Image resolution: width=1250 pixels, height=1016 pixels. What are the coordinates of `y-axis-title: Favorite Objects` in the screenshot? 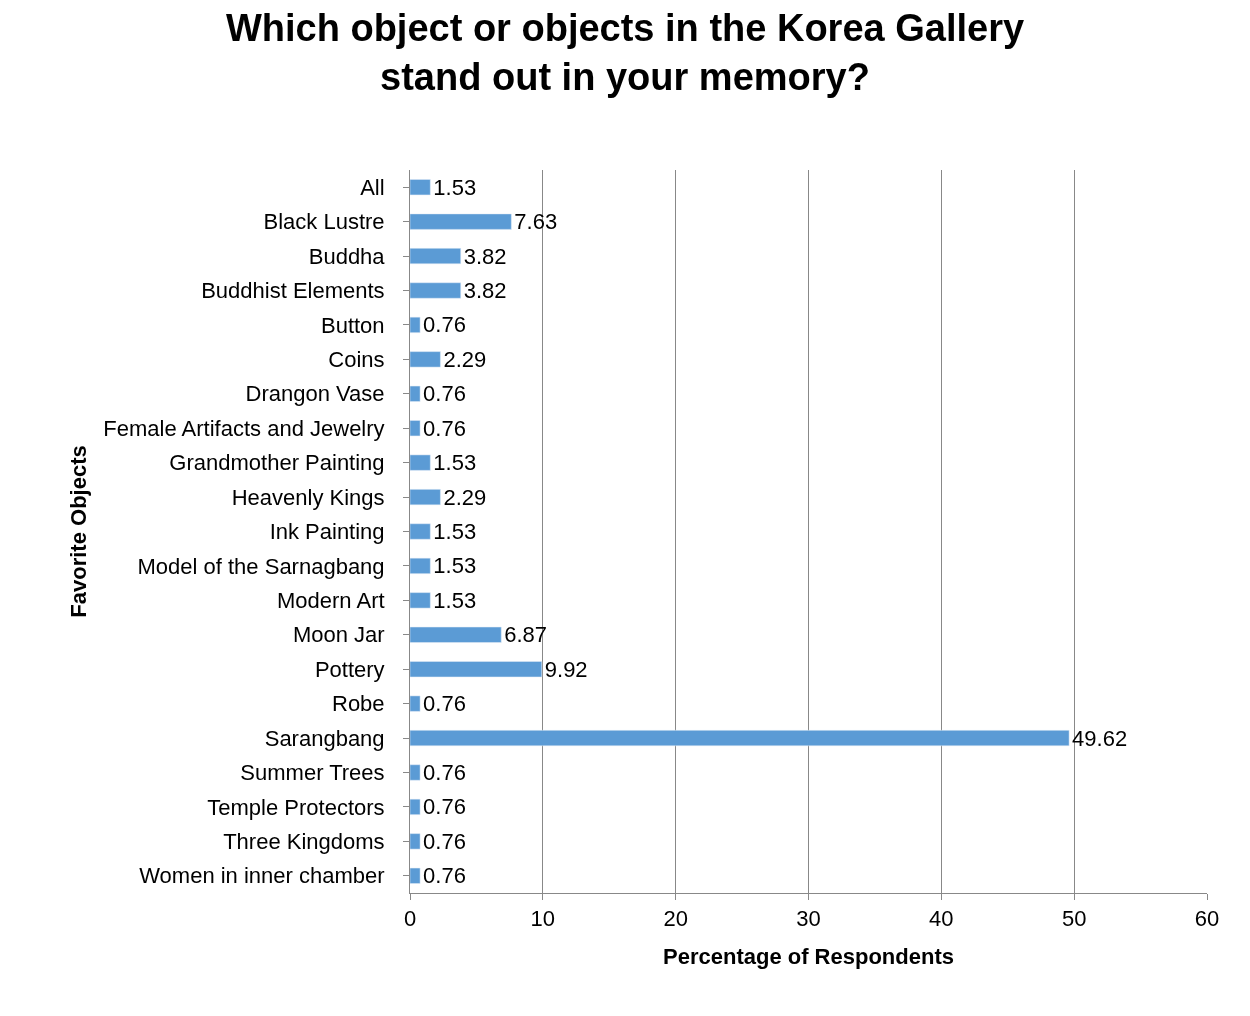 It's located at (79, 531).